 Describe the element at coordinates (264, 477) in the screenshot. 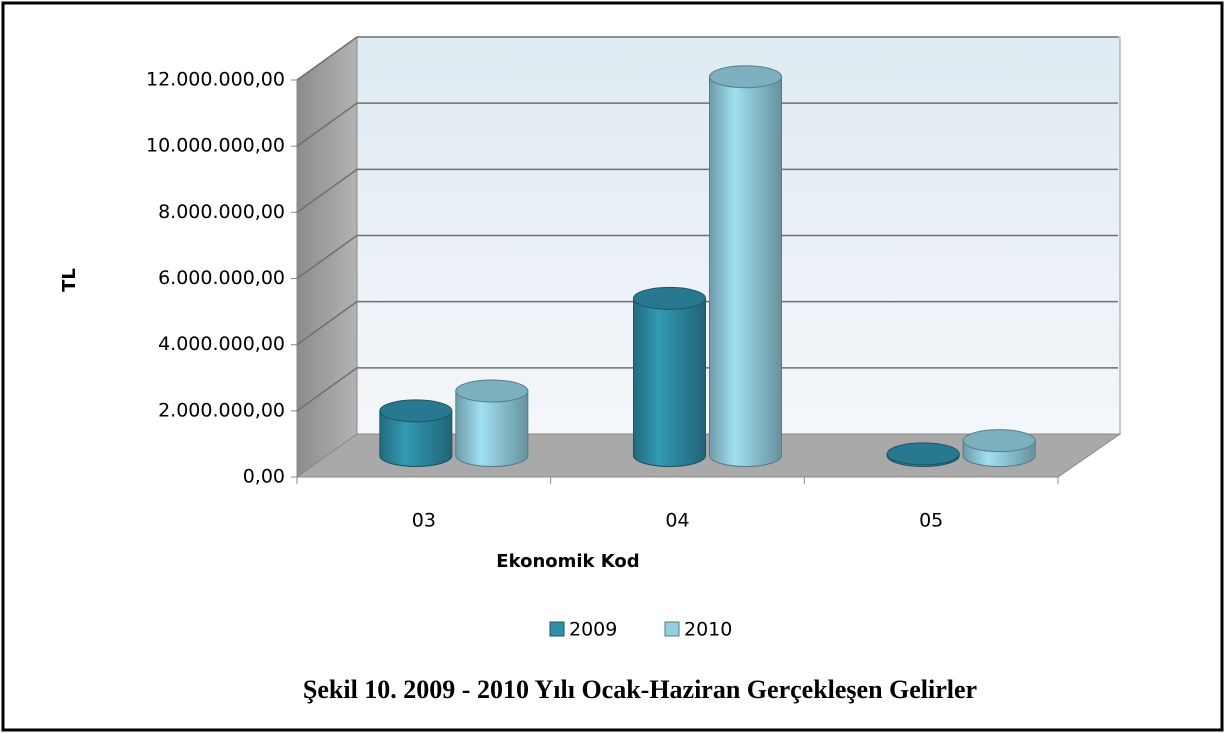

I see `y-tick-label: 0,00` at that location.